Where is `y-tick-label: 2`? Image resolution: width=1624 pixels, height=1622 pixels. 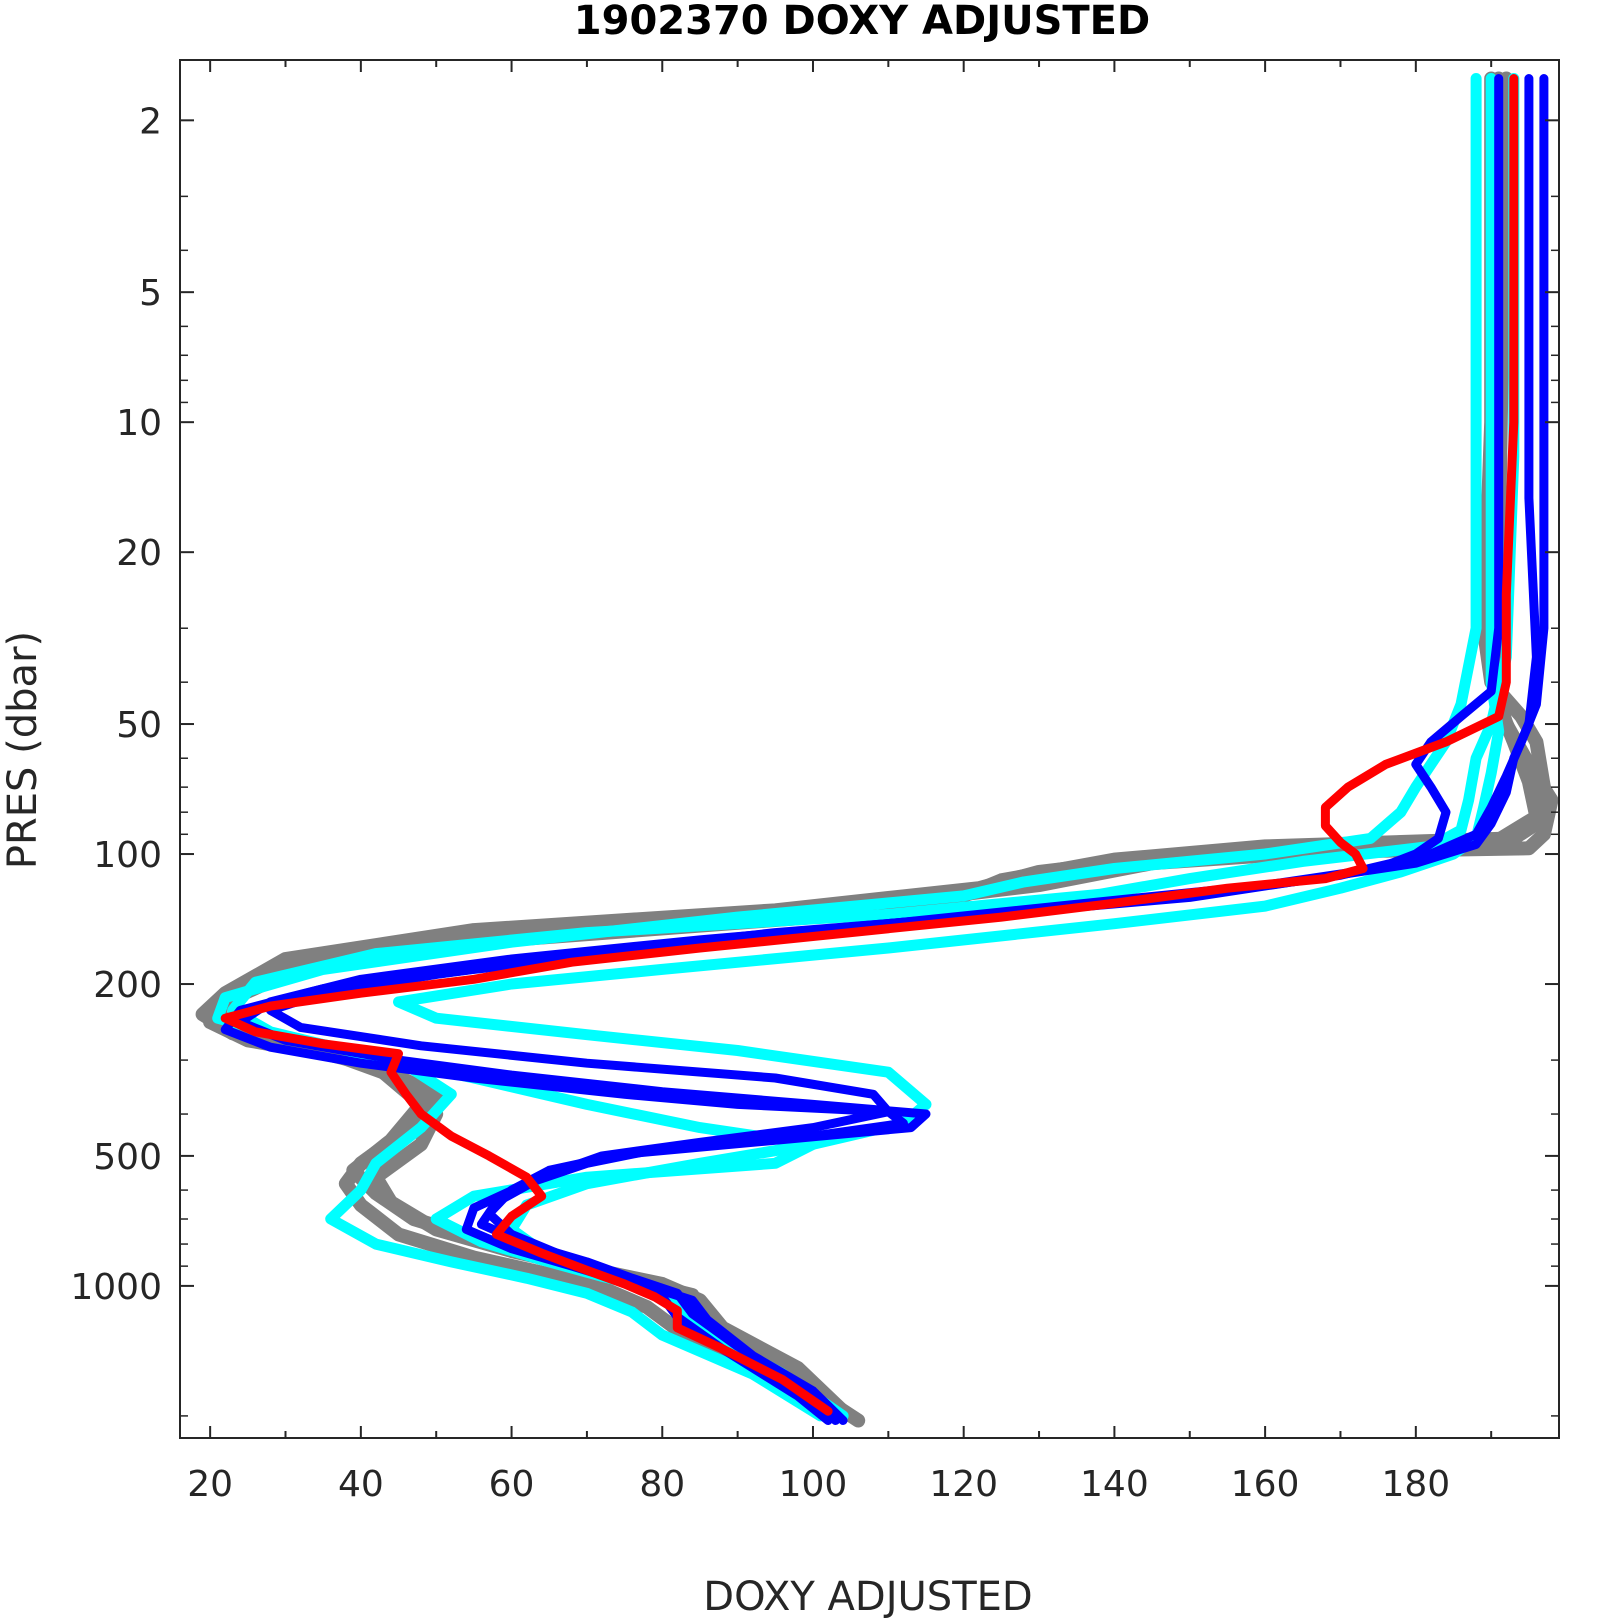
y-tick-label: 2 is located at coordinates (150, 121).